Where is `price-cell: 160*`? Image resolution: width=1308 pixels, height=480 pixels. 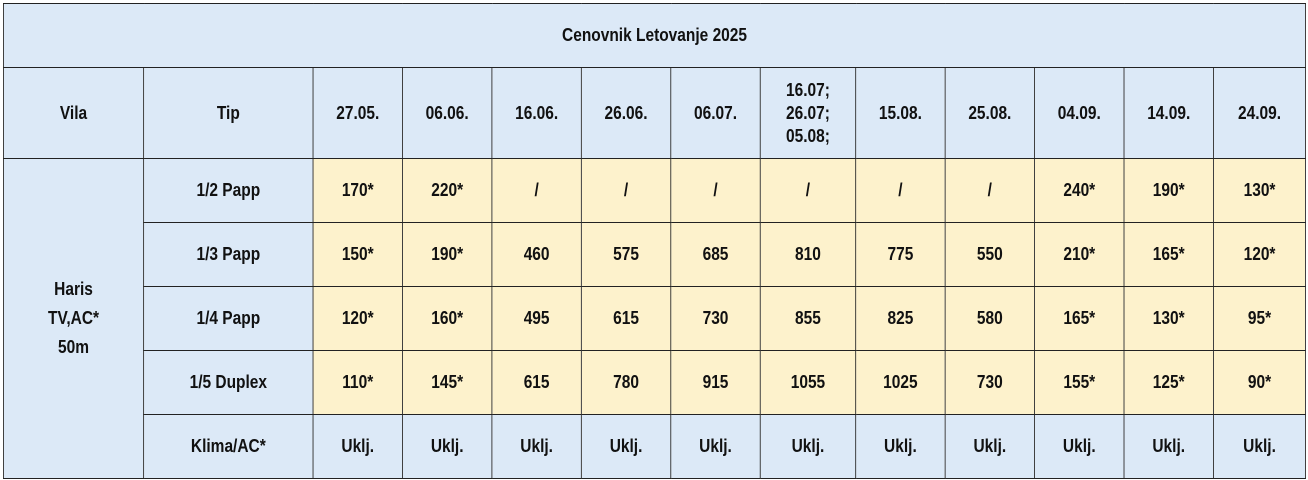
price-cell: 160* is located at coordinates (447, 318).